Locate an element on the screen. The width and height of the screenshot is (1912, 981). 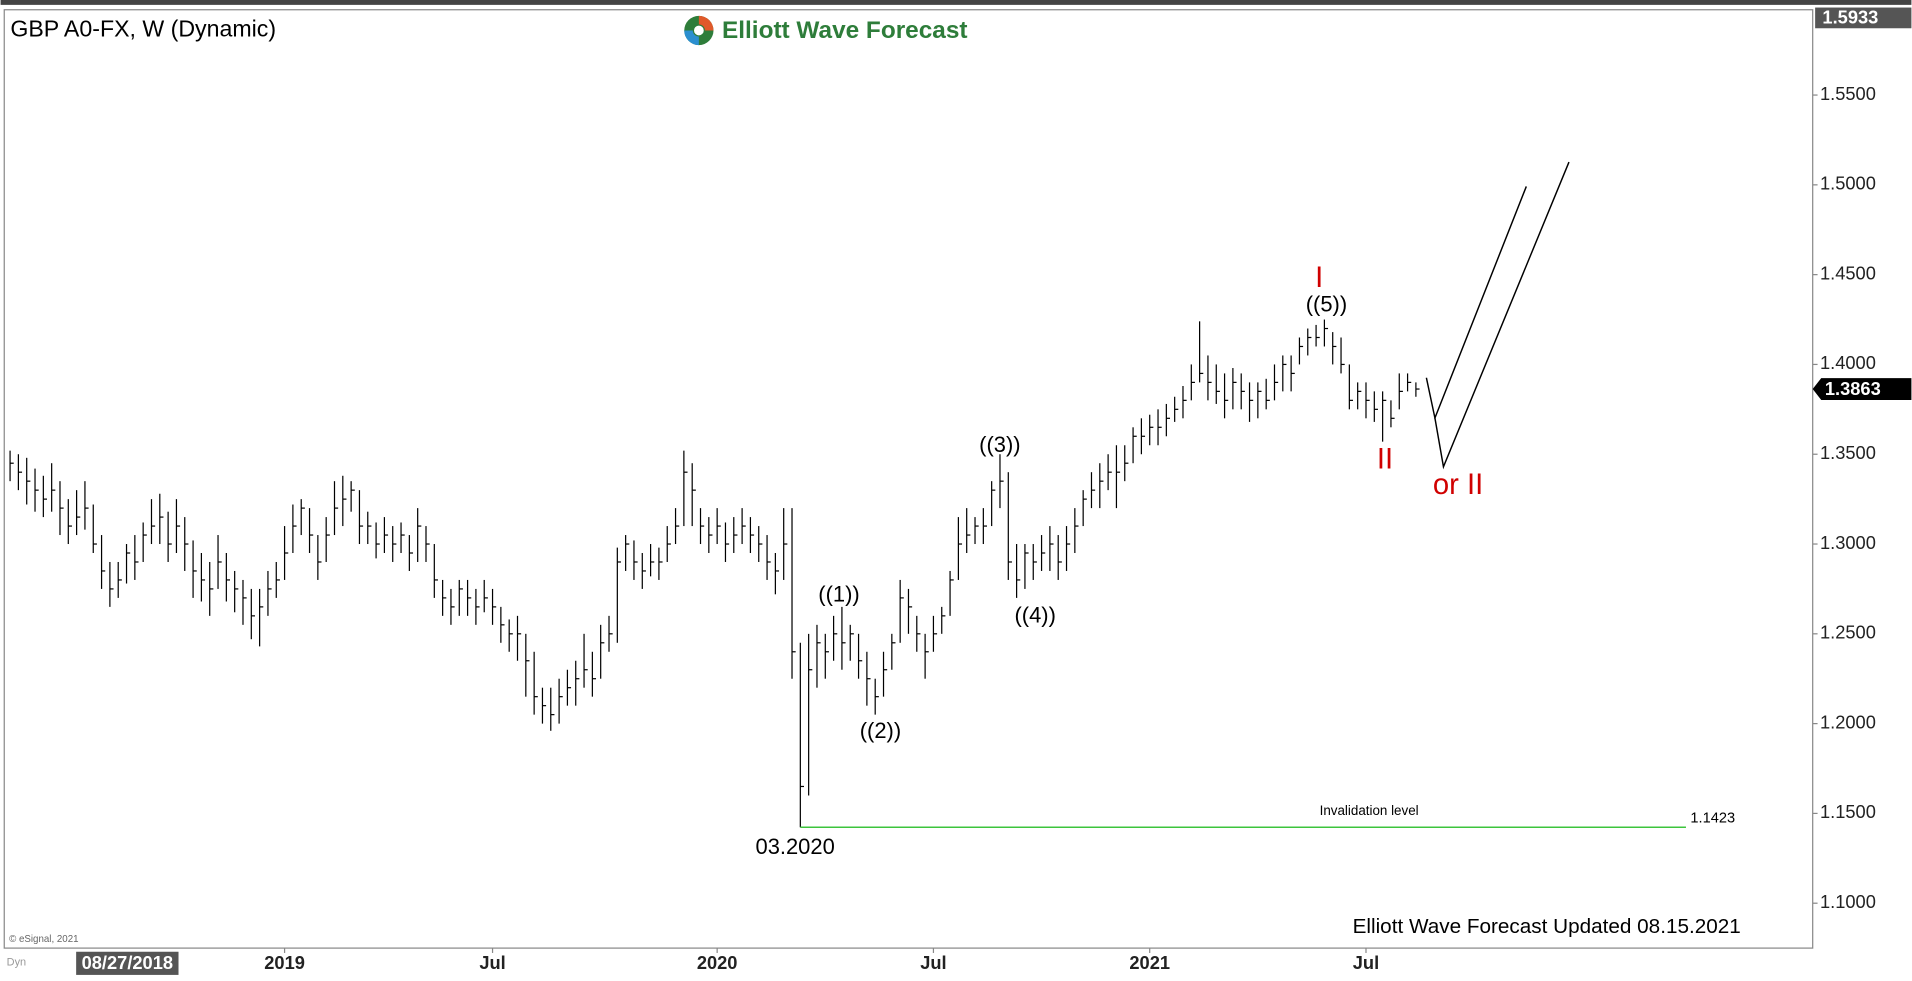
wave-label: ((2)) is located at coordinates (880, 730).